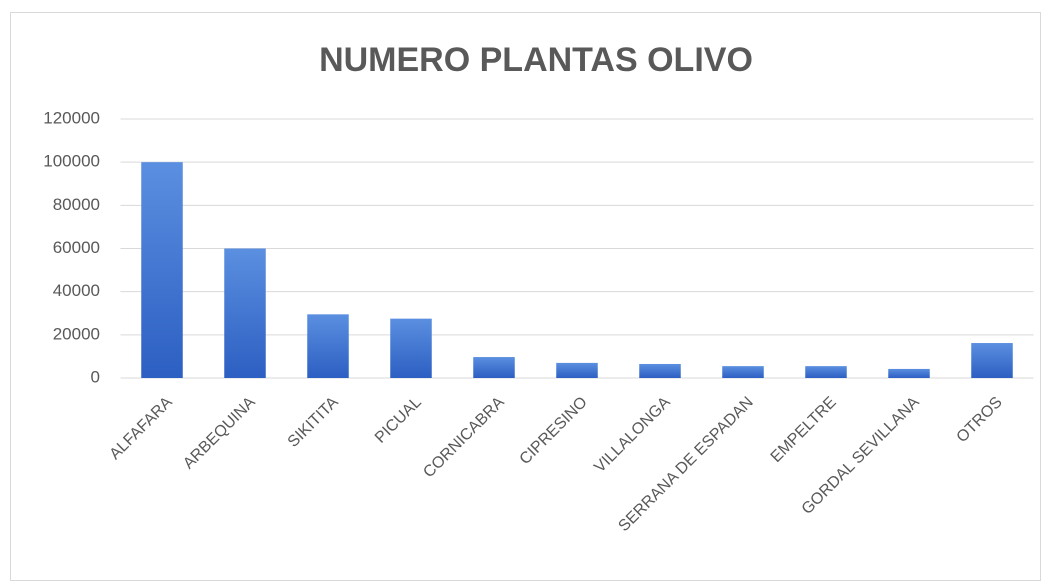 This screenshot has width=1051, height=582. I want to click on y-tick-label: 60000, so click(76, 247).